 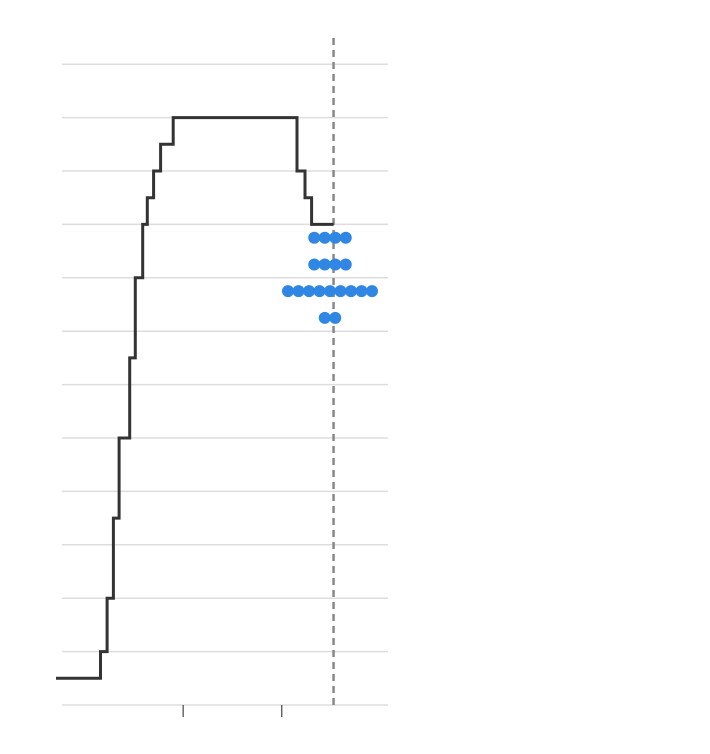 What do you see at coordinates (330, 277) in the screenshot?
I see `dot-plot` at bounding box center [330, 277].